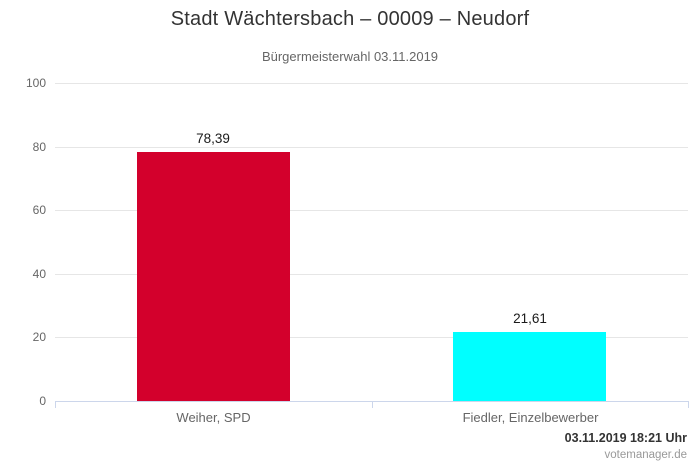 Image resolution: width=700 pixels, height=467 pixels. What do you see at coordinates (213, 138) in the screenshot?
I see `bar-value-label: 78,39` at bounding box center [213, 138].